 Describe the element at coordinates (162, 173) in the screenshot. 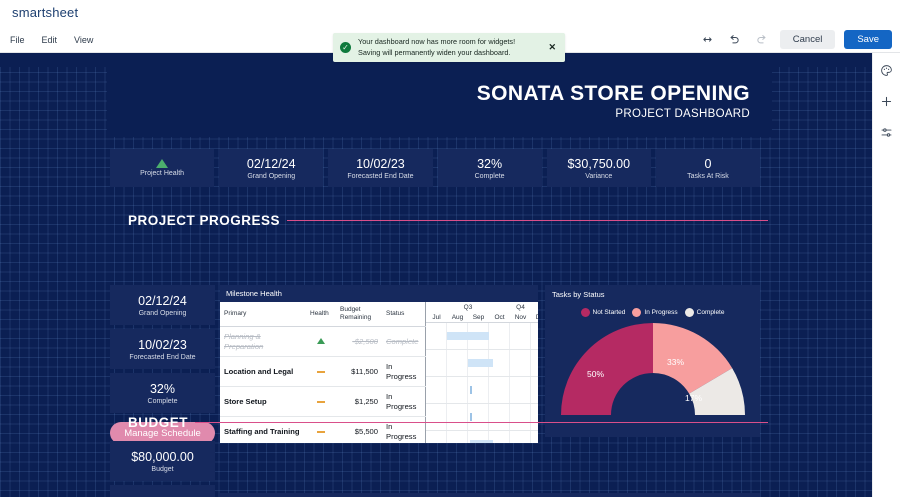

I see `metric-label: Project Health` at that location.